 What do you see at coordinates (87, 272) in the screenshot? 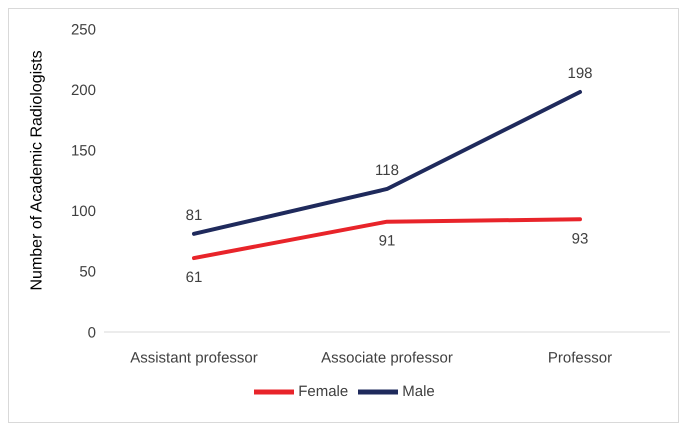
I see `y-tick-label: 50` at bounding box center [87, 272].